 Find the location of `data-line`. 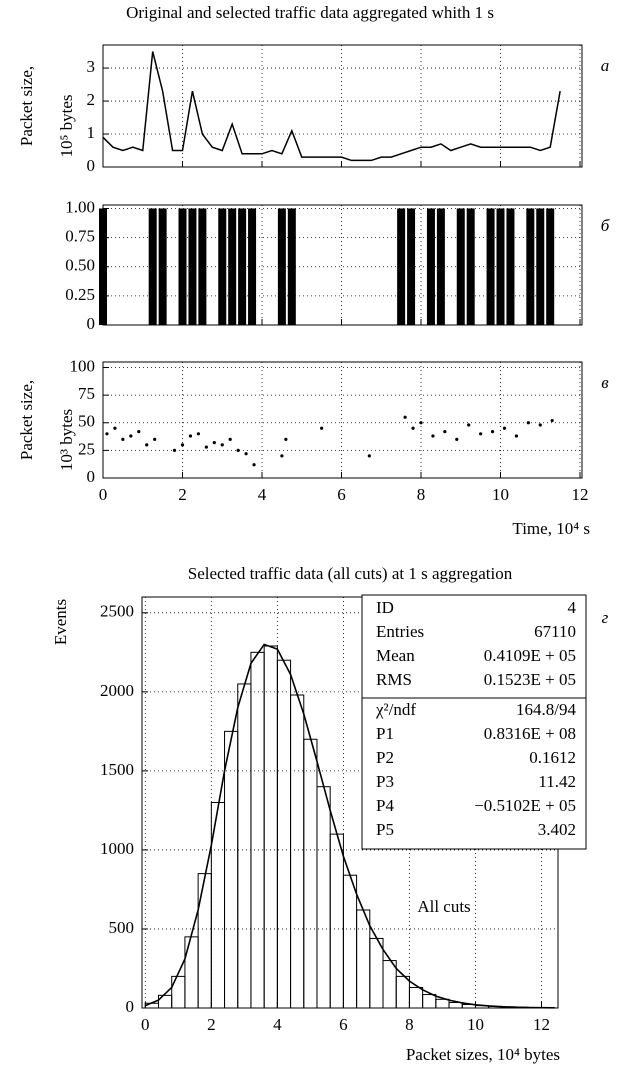

data-line is located at coordinates (331, 106).